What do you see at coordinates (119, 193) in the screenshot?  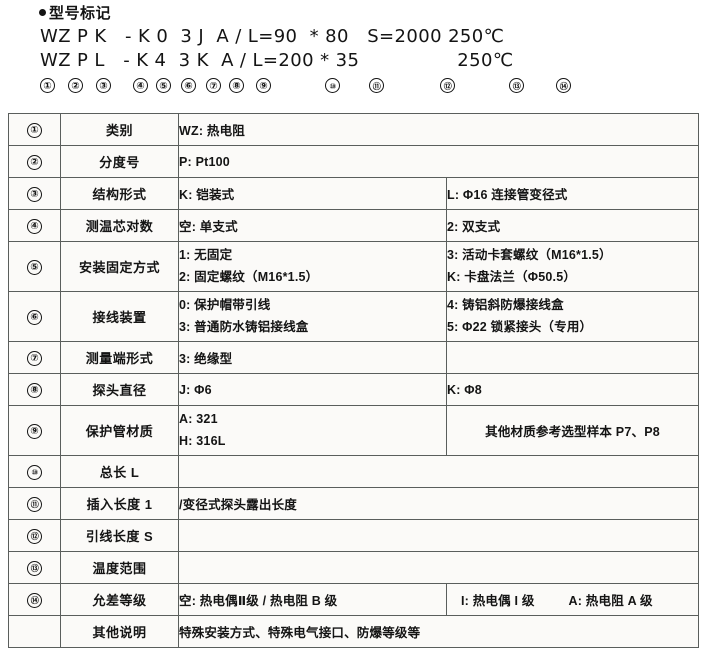 I see `row-label-cell: 结构形式` at bounding box center [119, 193].